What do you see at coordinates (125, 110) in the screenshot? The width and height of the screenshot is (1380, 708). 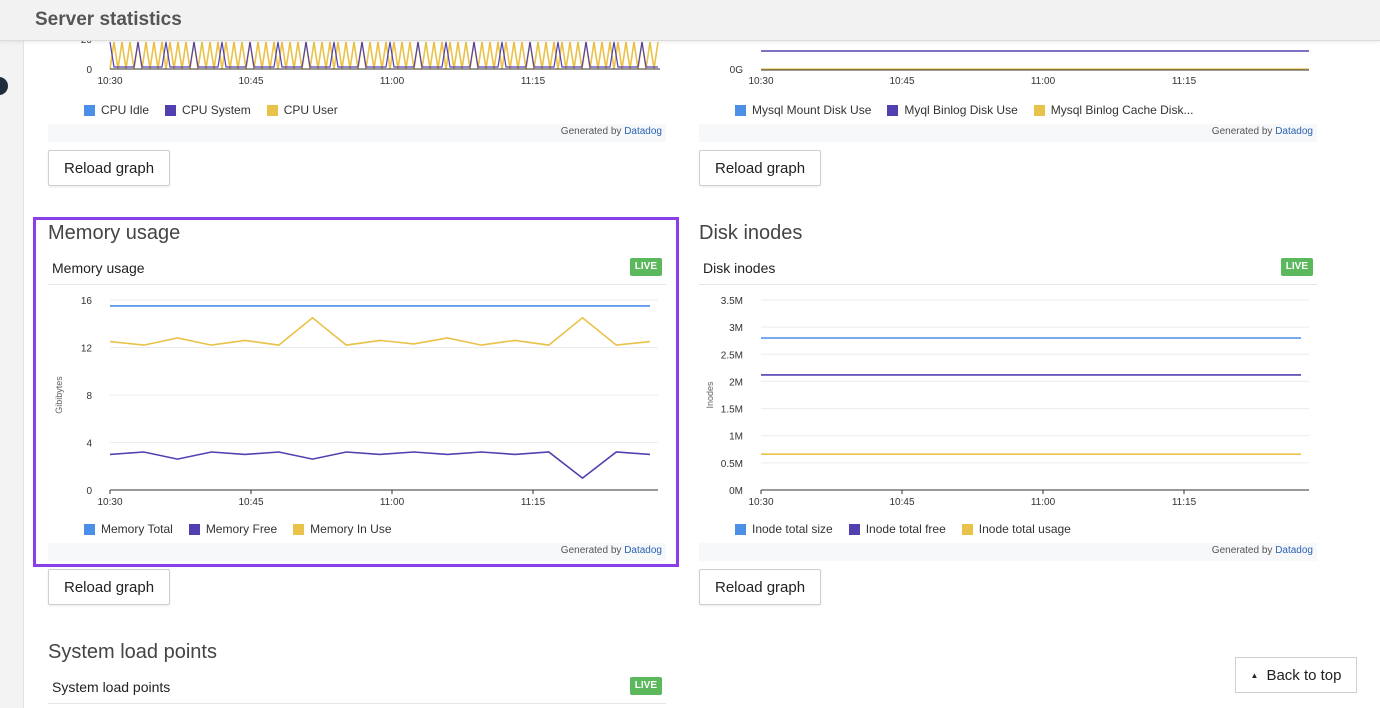 I see `legend-label: CPU Idle` at bounding box center [125, 110].